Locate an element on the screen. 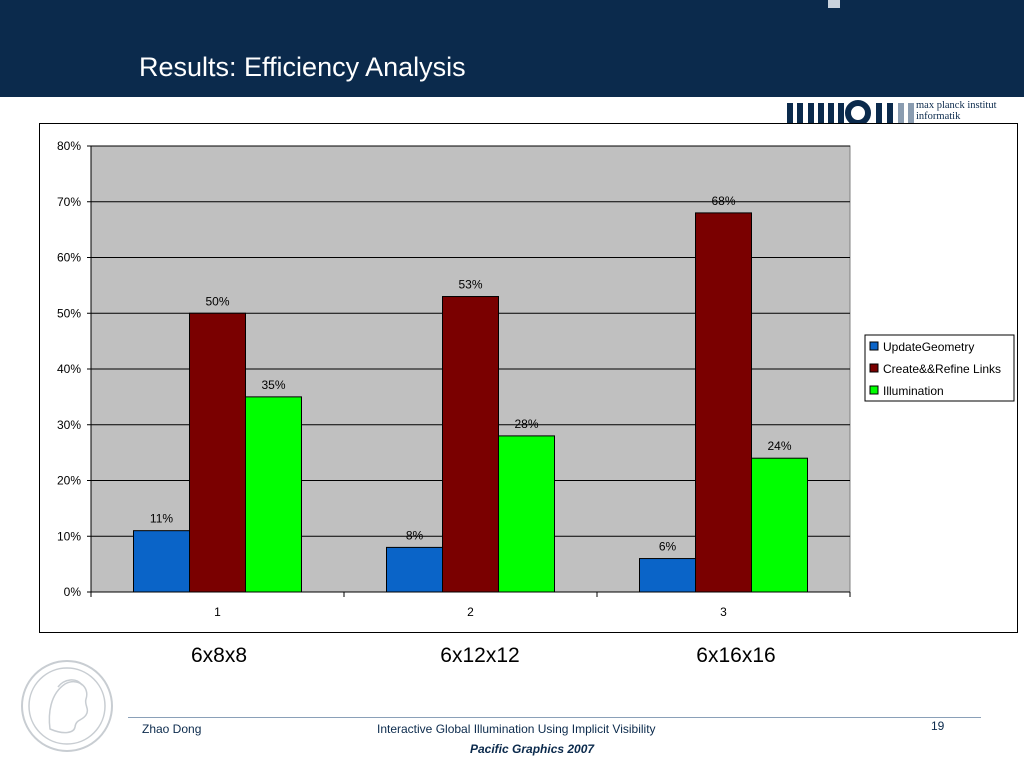 This screenshot has height=768, width=1024. footer-author: Zhao Dong is located at coordinates (172, 729).